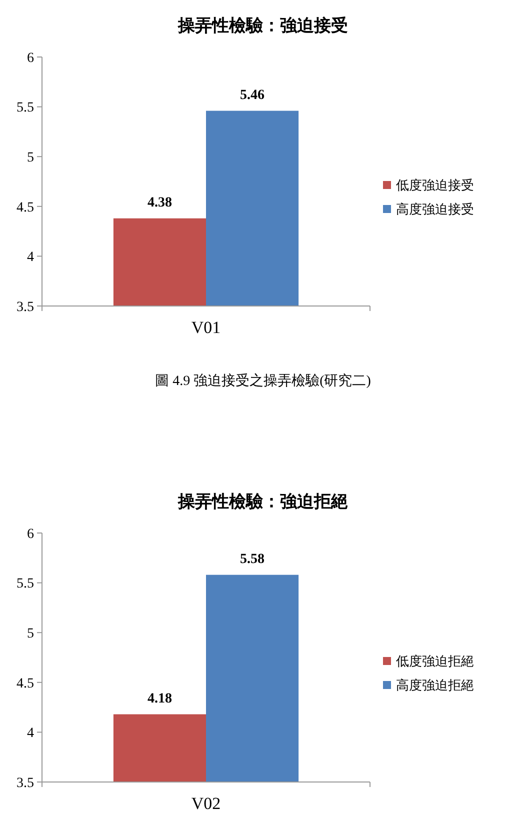  Describe the element at coordinates (435, 209) in the screenshot. I see `legend-label: 高度強迫接受` at that location.